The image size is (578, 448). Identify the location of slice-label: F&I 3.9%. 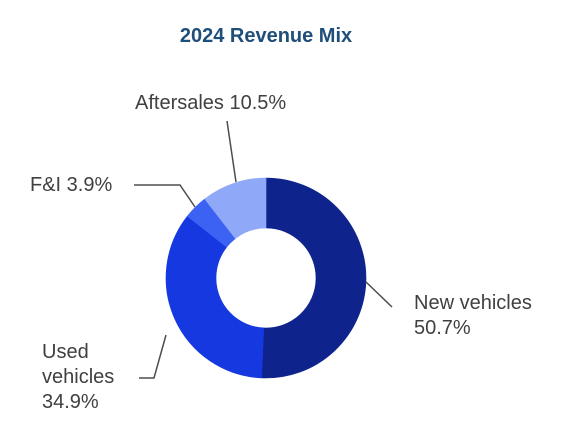
(71, 185).